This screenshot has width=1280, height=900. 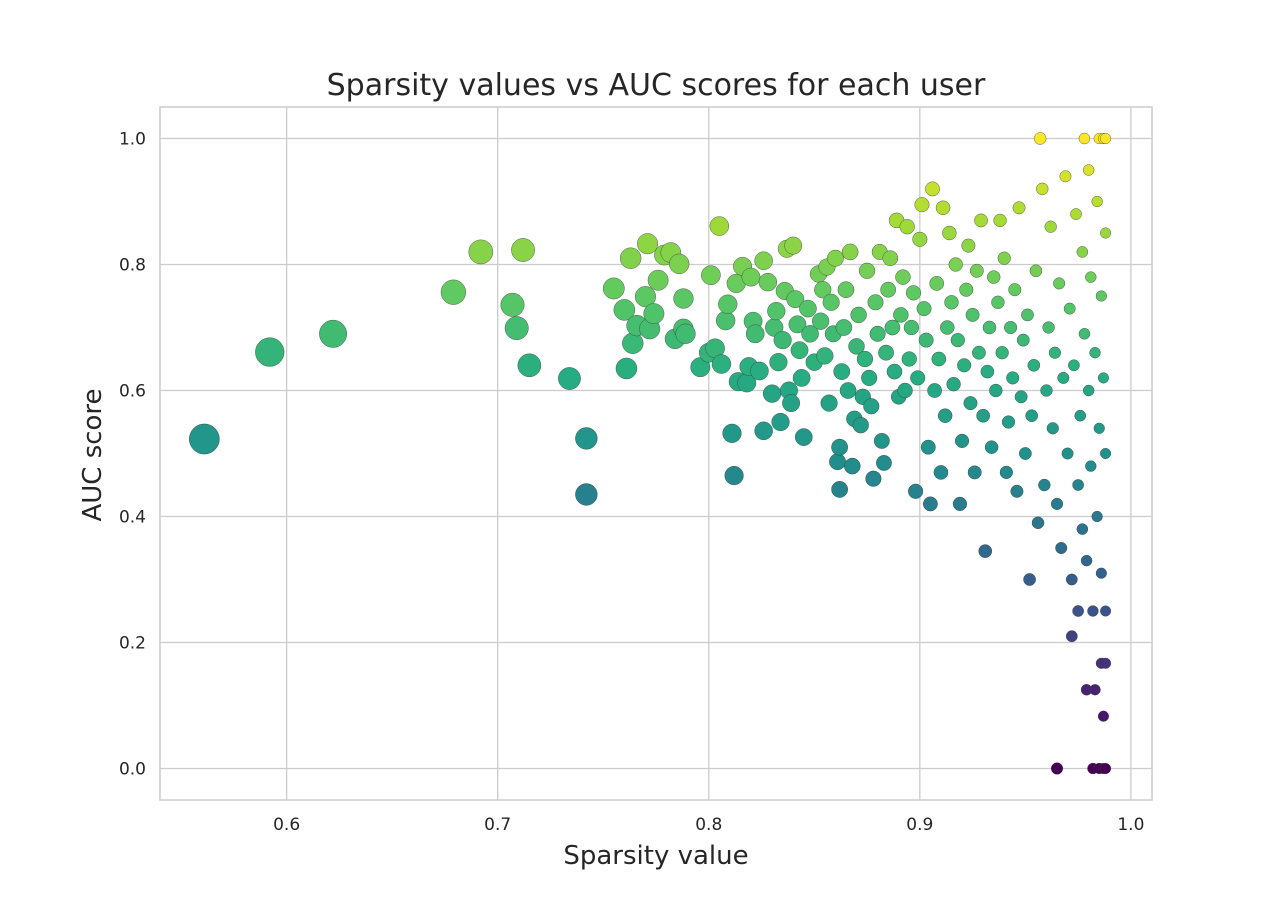 What do you see at coordinates (132, 644) in the screenshot?
I see `y-tick-label: 0.2` at bounding box center [132, 644].